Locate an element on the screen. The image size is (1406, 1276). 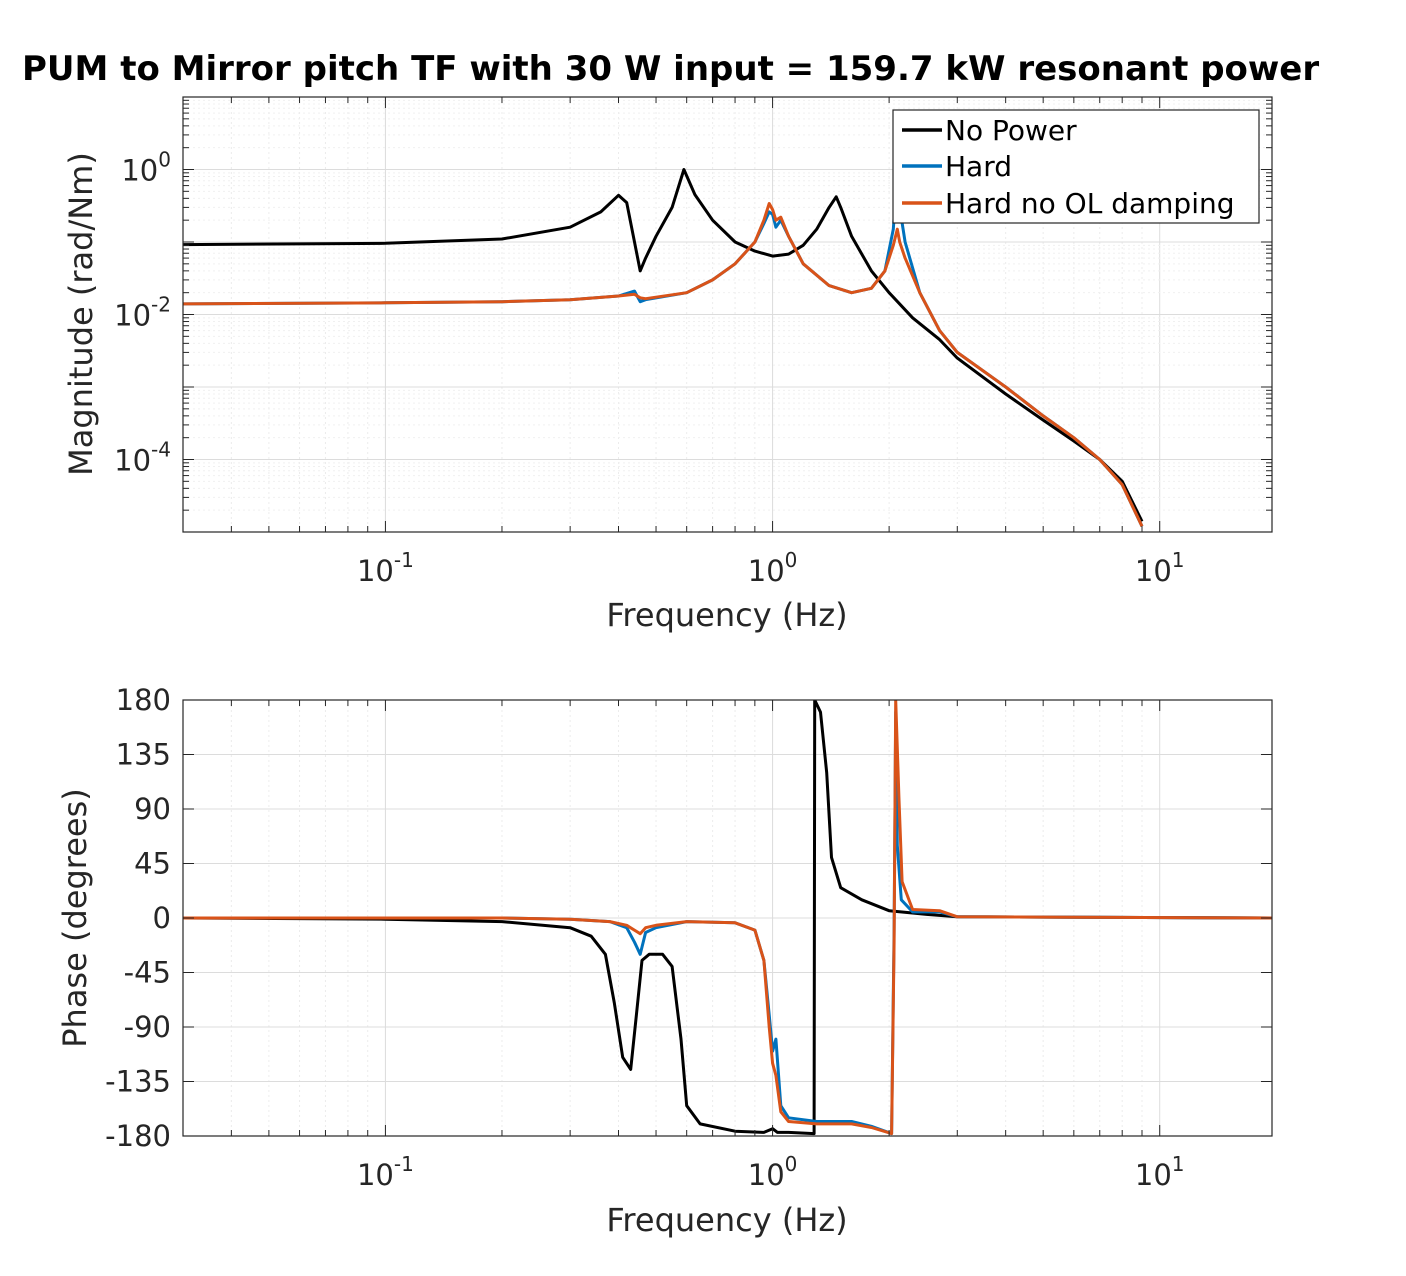
phase-y-label: Phase (degrees) is located at coordinates (75, 918).